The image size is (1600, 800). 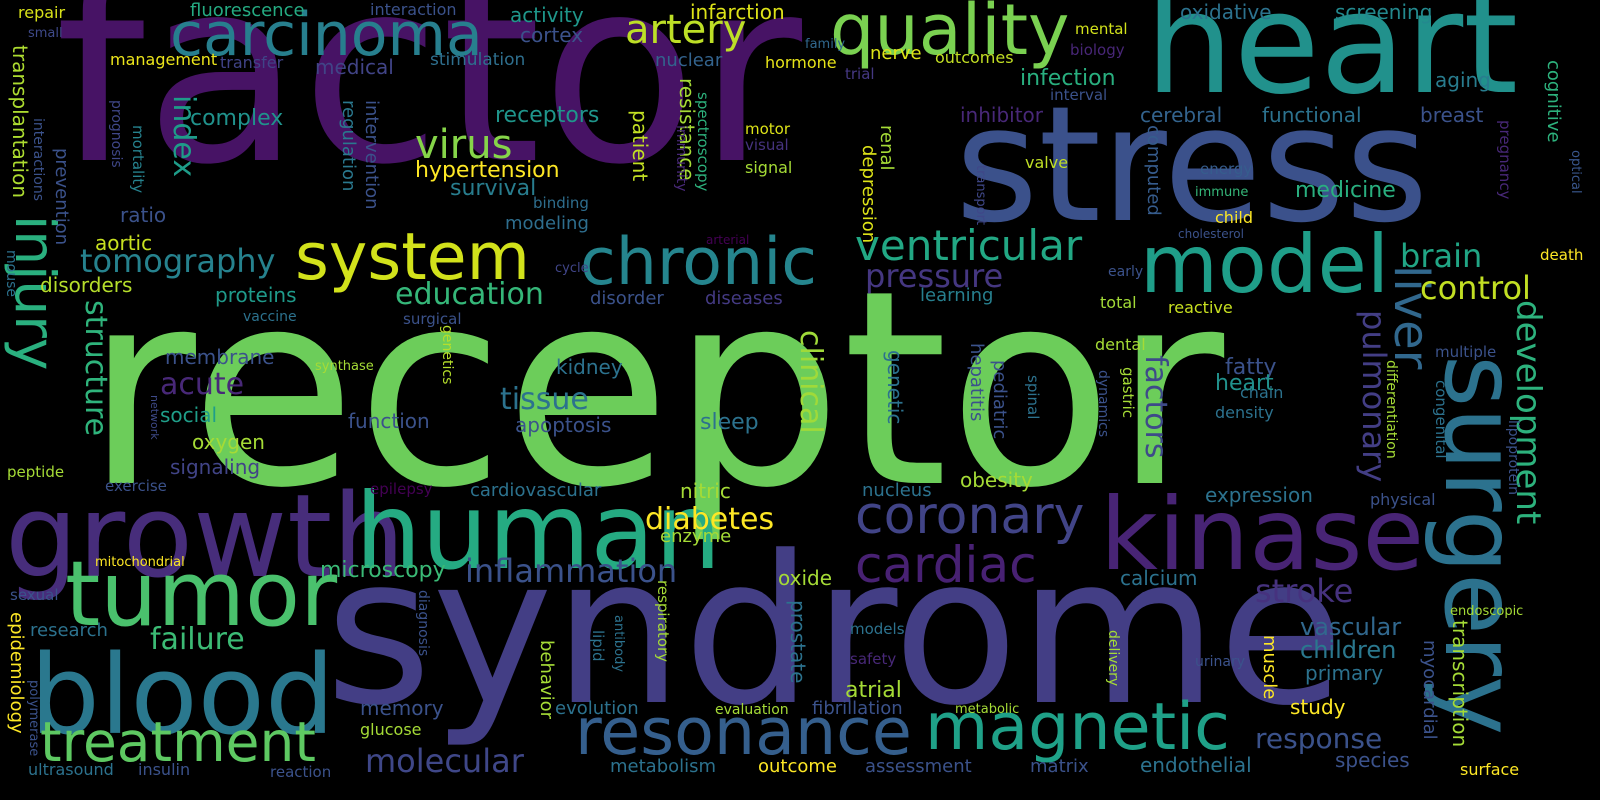 I want to click on word-physical: physical, so click(x=1403, y=499).